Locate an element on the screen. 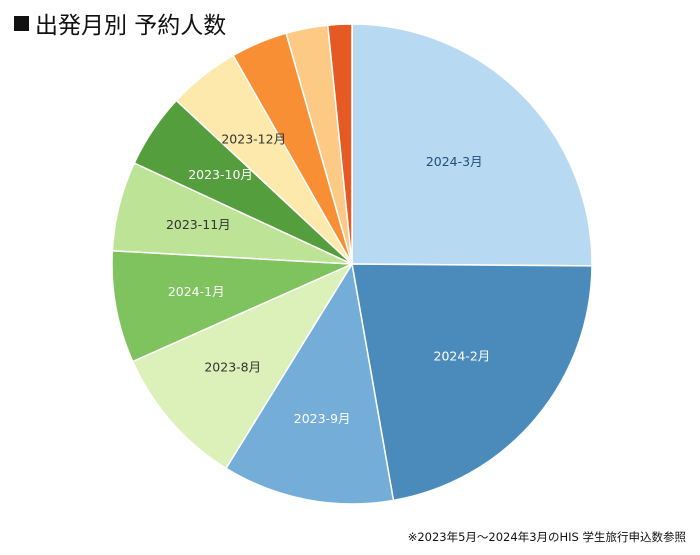 Image resolution: width=700 pixels, height=555 pixels. footnote: ※2023年5月～2024年3月のHIS 学生旅行申込数参照 is located at coordinates (546, 537).